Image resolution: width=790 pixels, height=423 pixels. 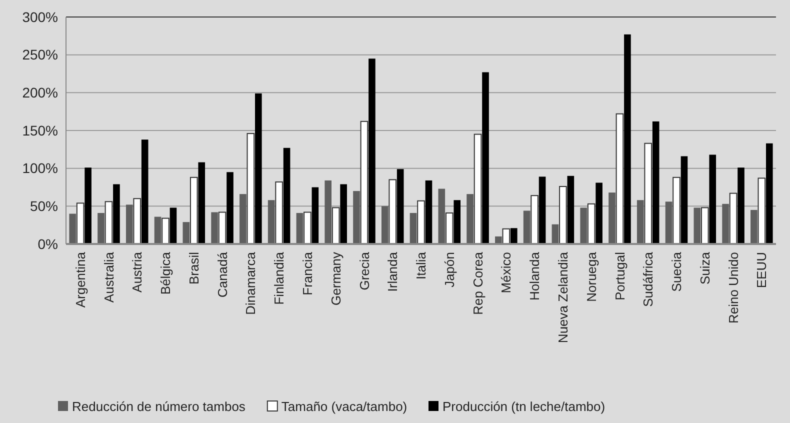 What do you see at coordinates (421, 265) in the screenshot?
I see `x-tick-label: Italia` at bounding box center [421, 265].